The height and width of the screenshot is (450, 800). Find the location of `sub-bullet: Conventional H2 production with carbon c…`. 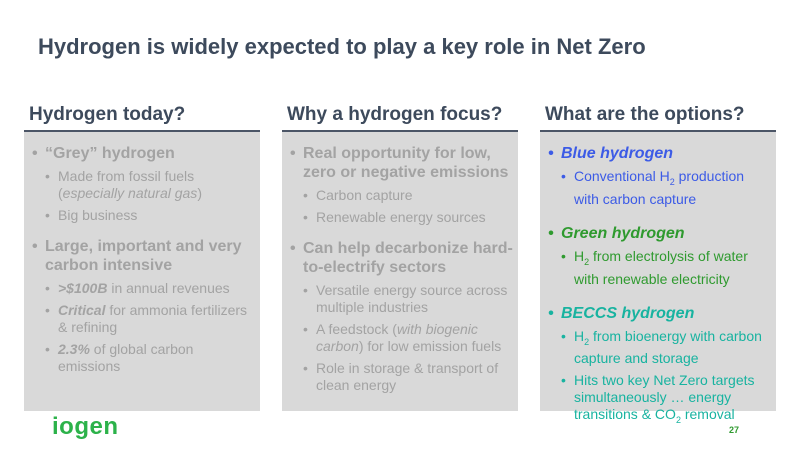

sub-bullet: Conventional H2 production with carbon c… is located at coordinates (660, 188).